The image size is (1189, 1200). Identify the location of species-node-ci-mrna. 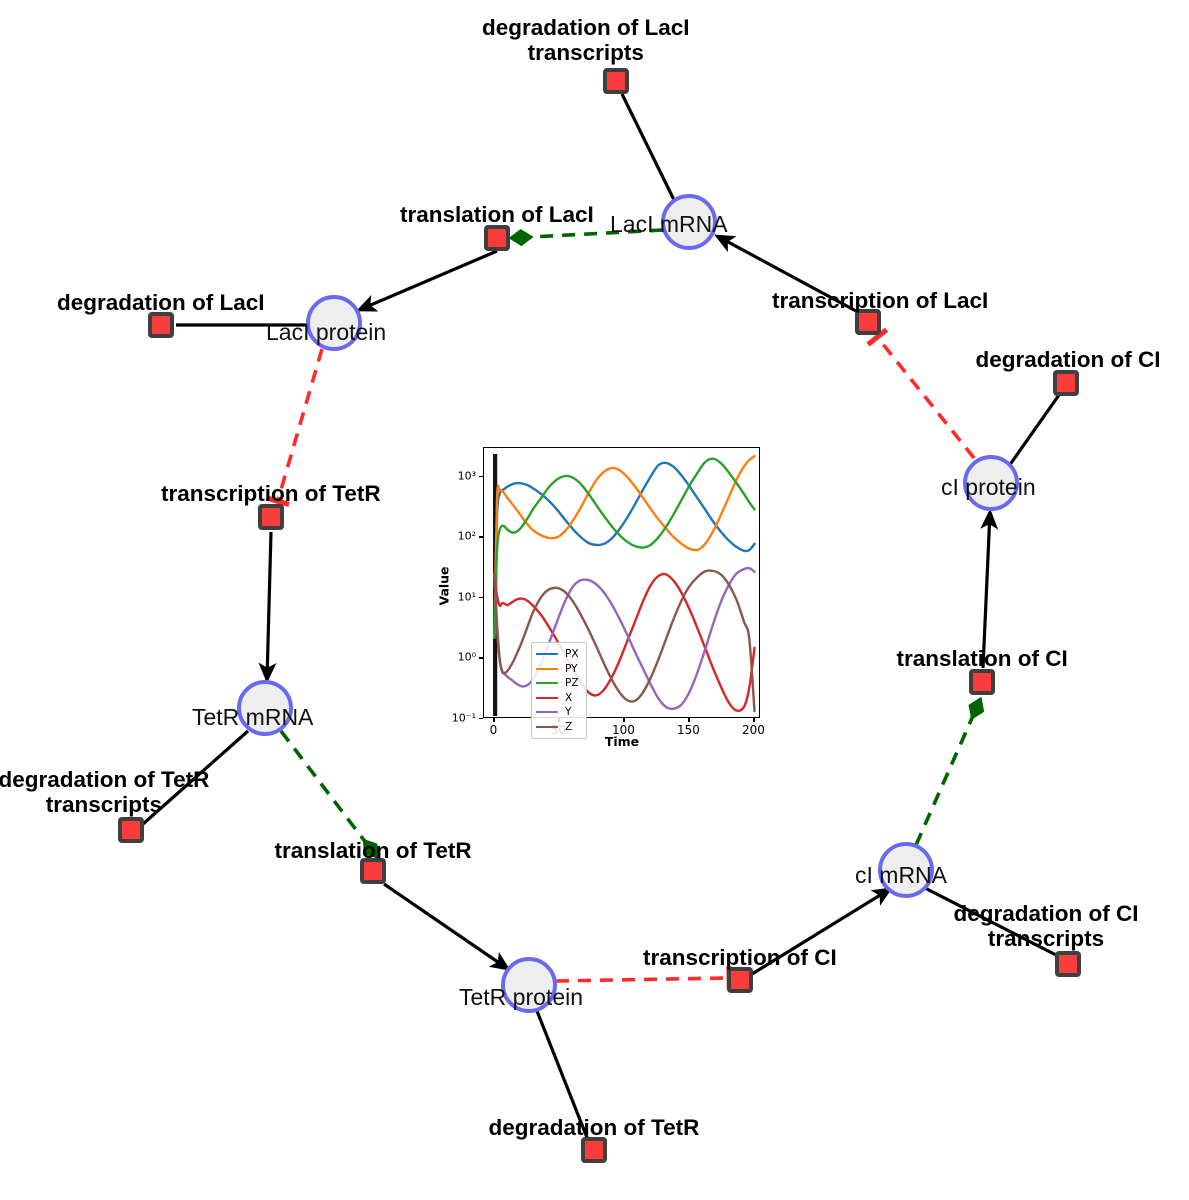
(906, 870).